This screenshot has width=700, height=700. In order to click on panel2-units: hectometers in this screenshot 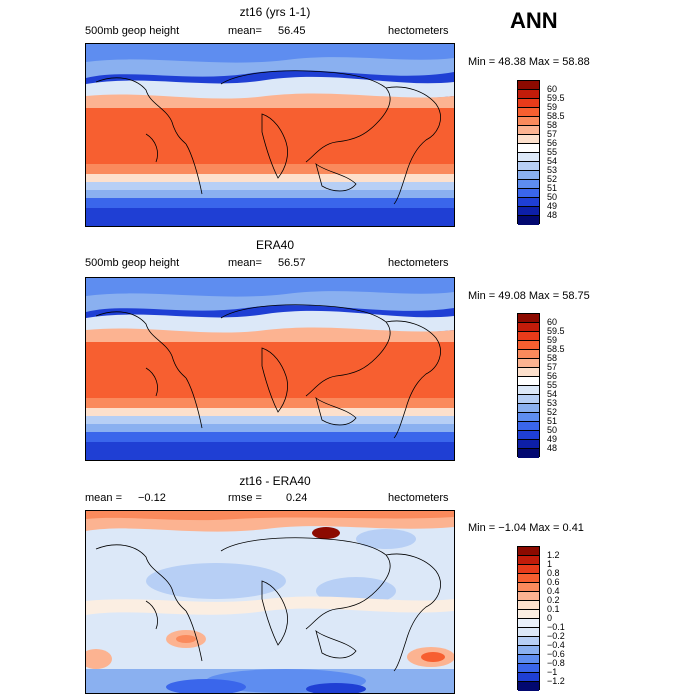, I will do `click(418, 263)`.